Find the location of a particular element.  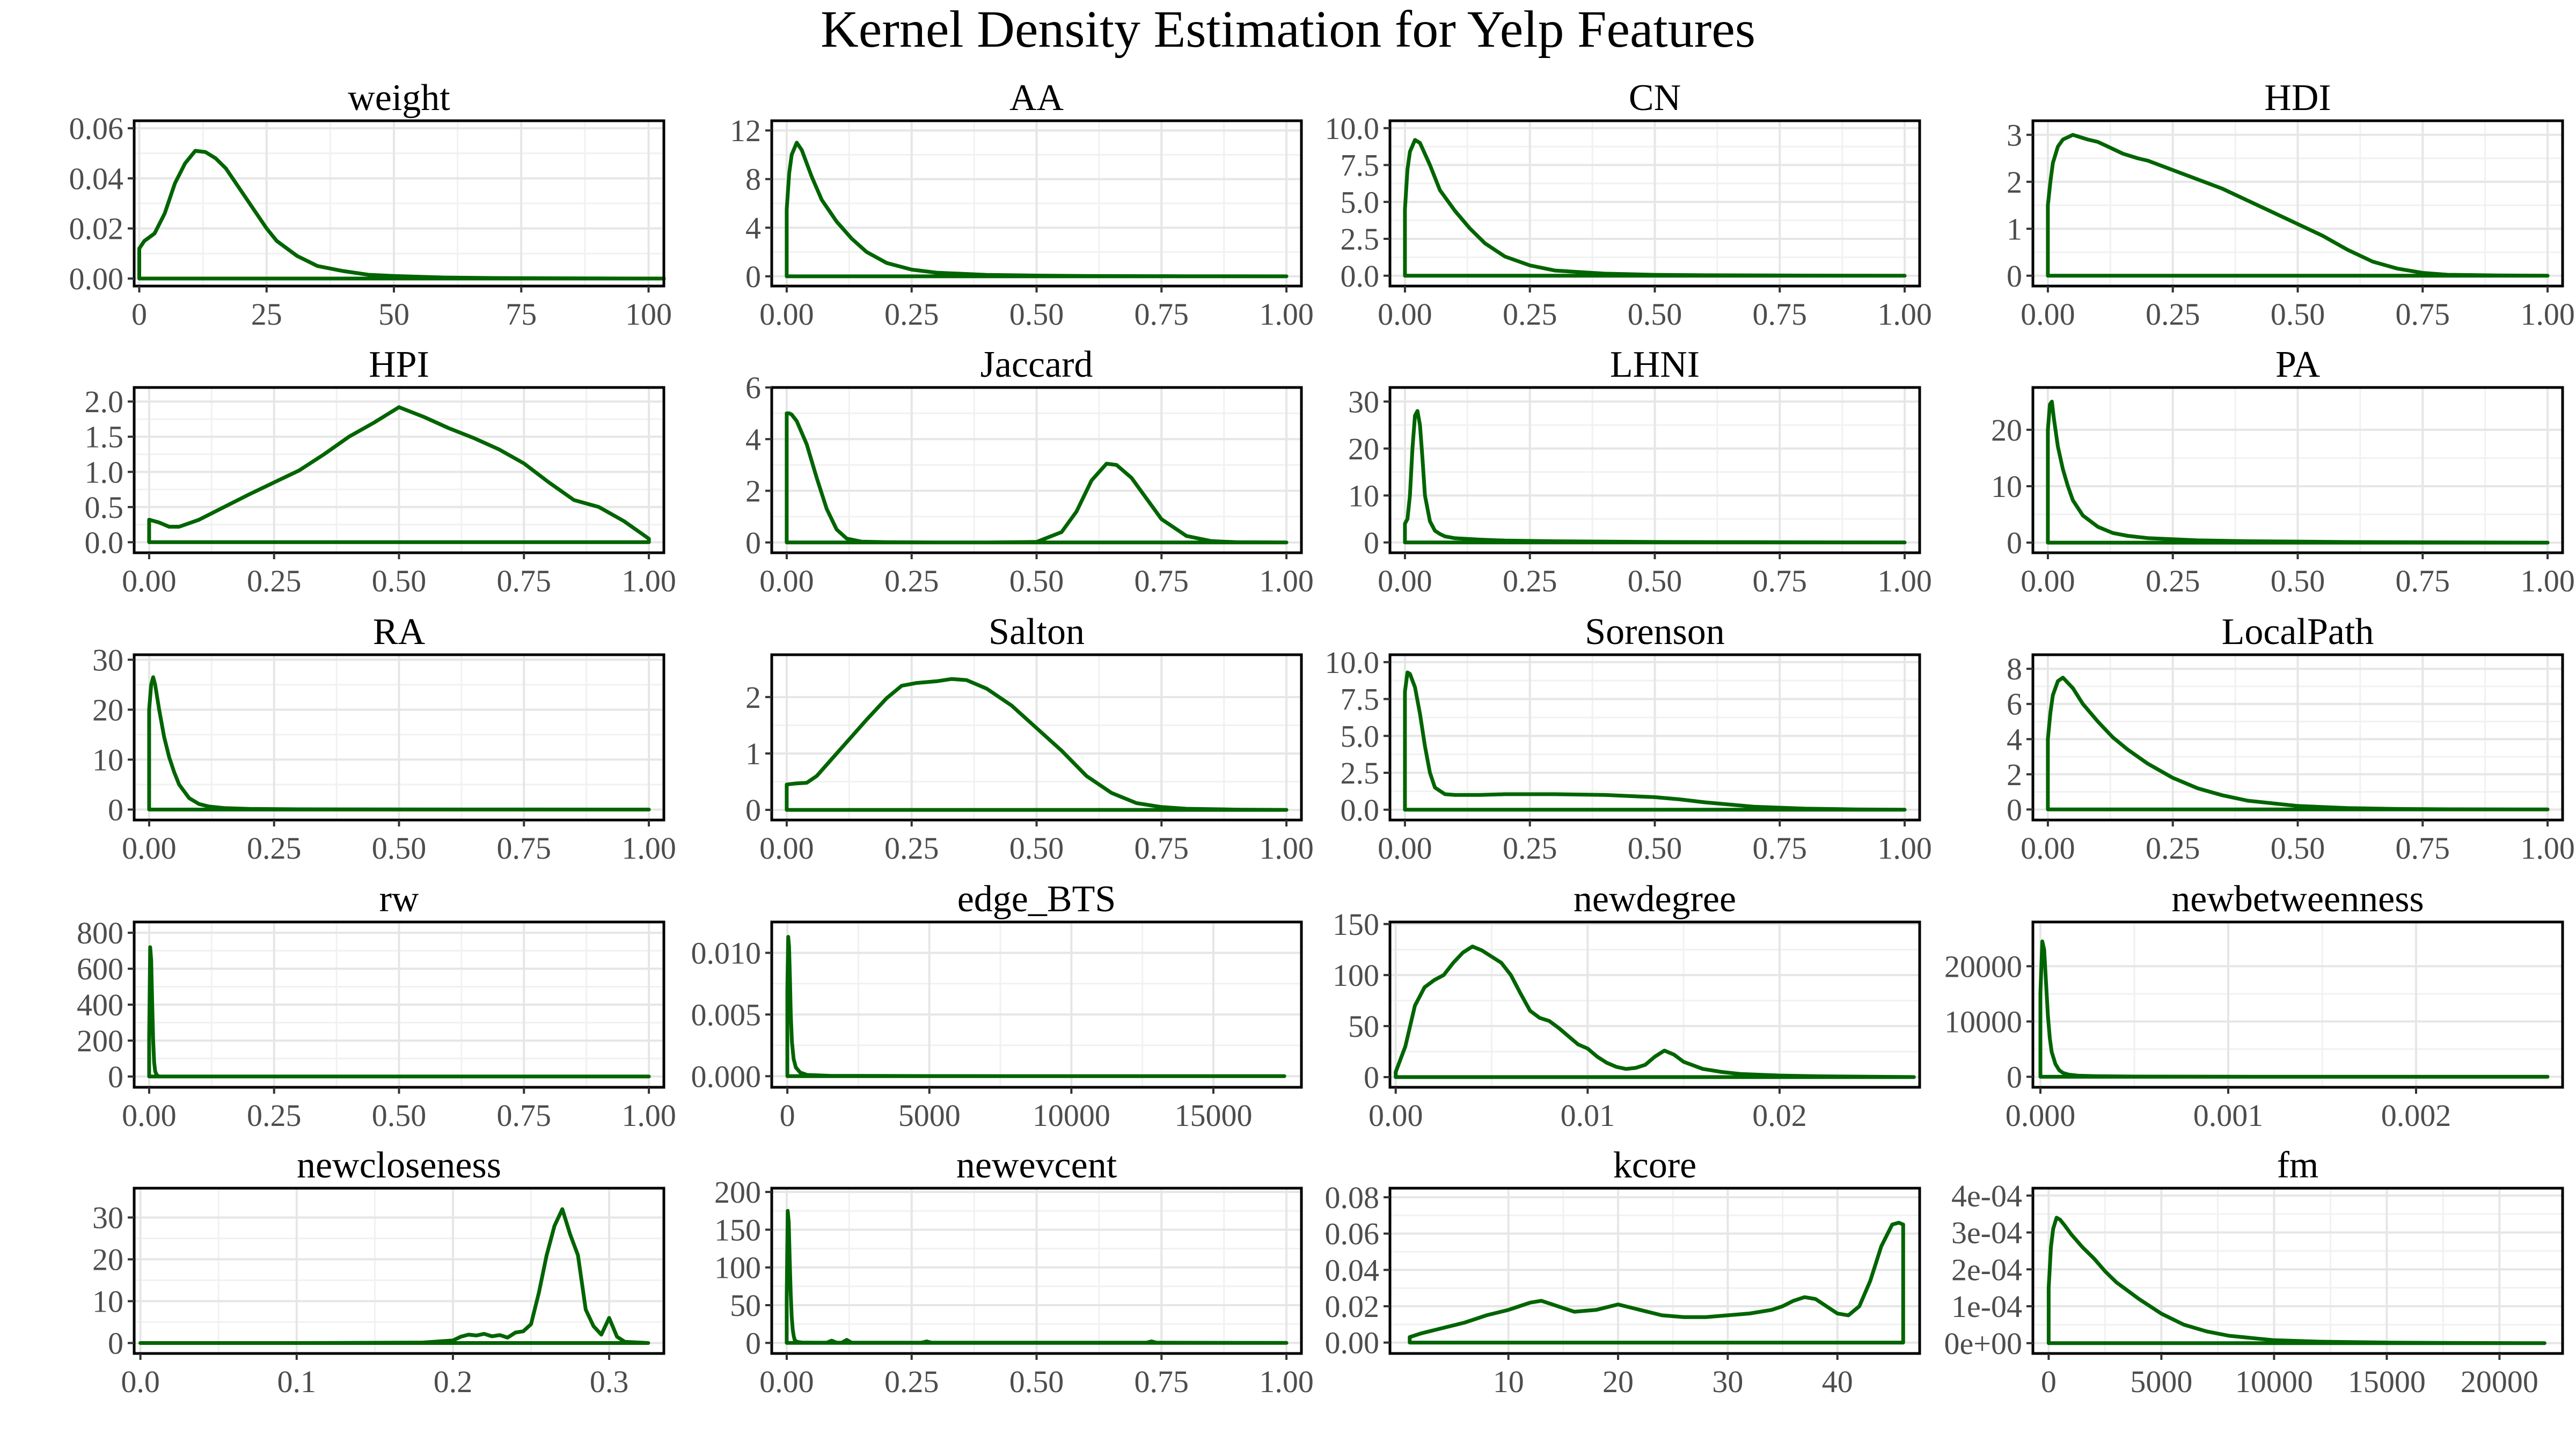

y-axis-tick-labels: 0 10000 20000 is located at coordinates (1988, 1021).